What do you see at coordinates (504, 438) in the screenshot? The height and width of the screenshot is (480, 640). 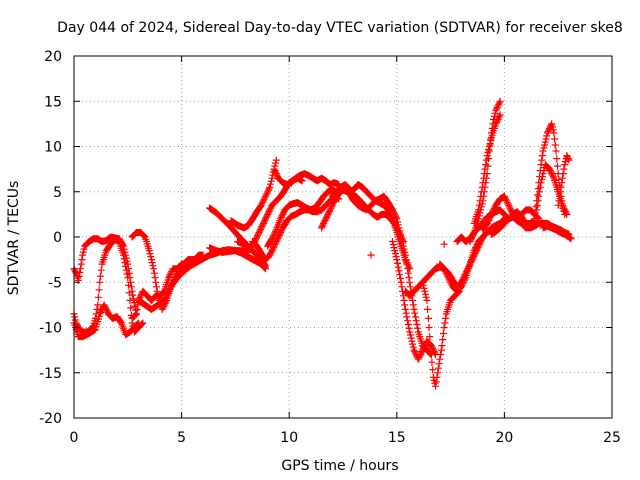 I see `x-tick-label: 20` at bounding box center [504, 438].